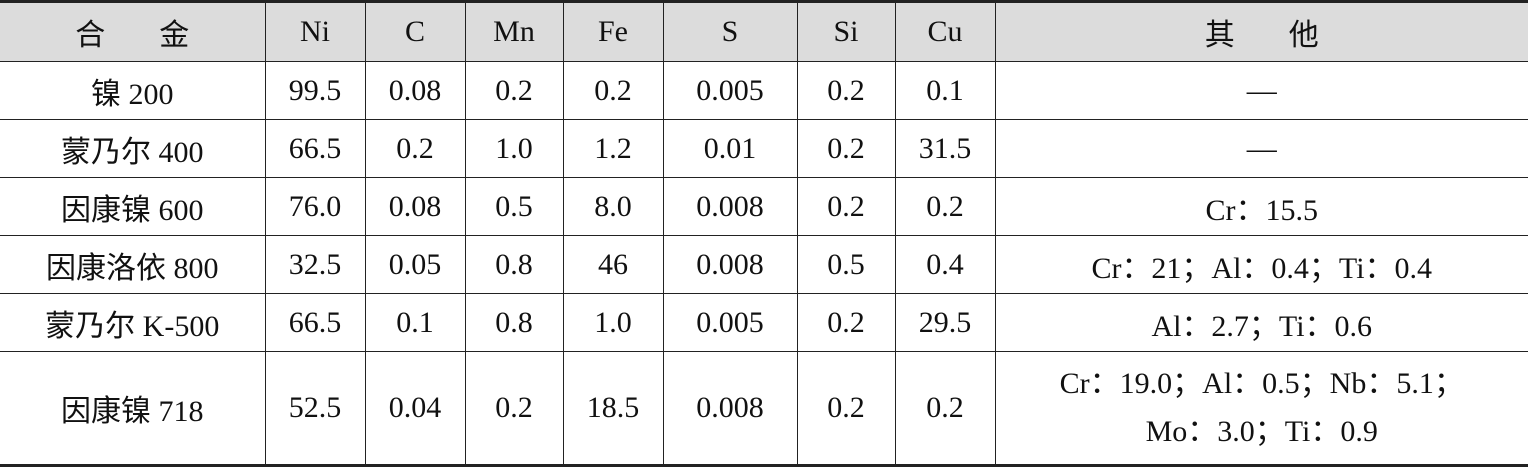 This screenshot has width=1528, height=473. What do you see at coordinates (315, 31) in the screenshot?
I see `header-cell: Ni` at bounding box center [315, 31].